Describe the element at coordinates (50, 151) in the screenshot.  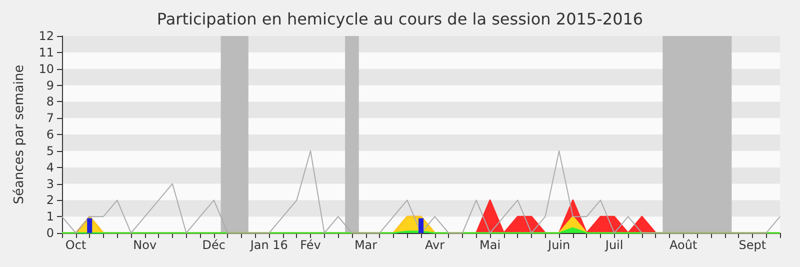
I see `y-tick-label: 5` at that location.